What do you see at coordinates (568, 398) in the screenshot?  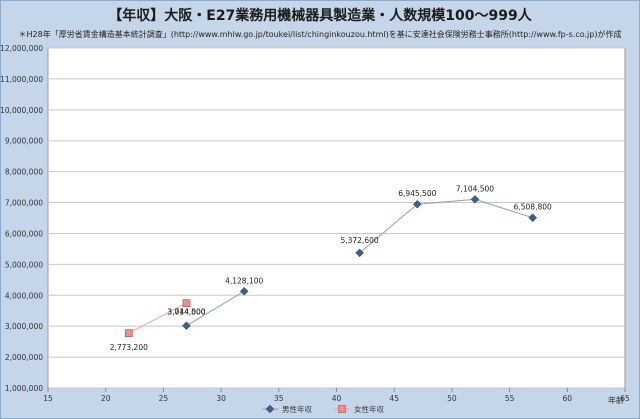 I see `x-tick-label: 60` at bounding box center [568, 398].